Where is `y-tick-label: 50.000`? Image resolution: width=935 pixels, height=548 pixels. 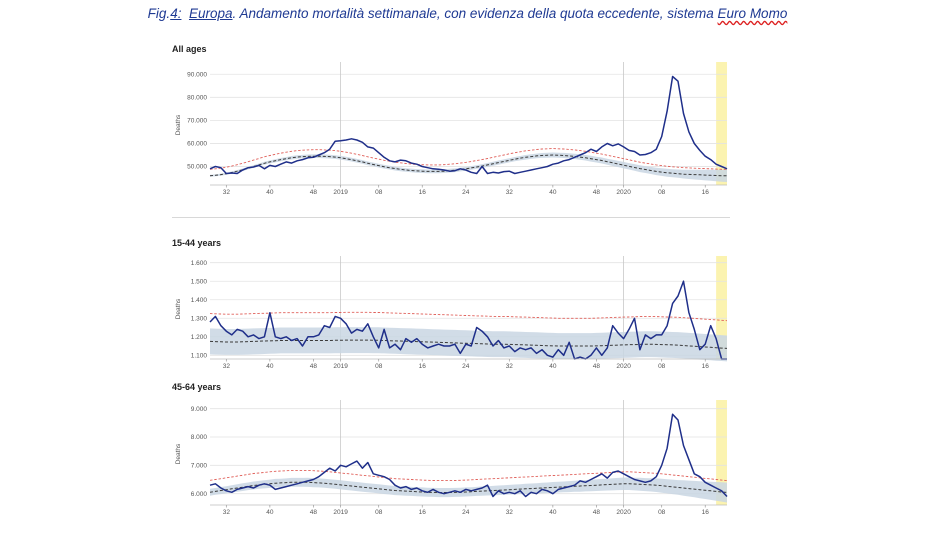
y-tick-label: 50.000 is located at coordinates (197, 167).